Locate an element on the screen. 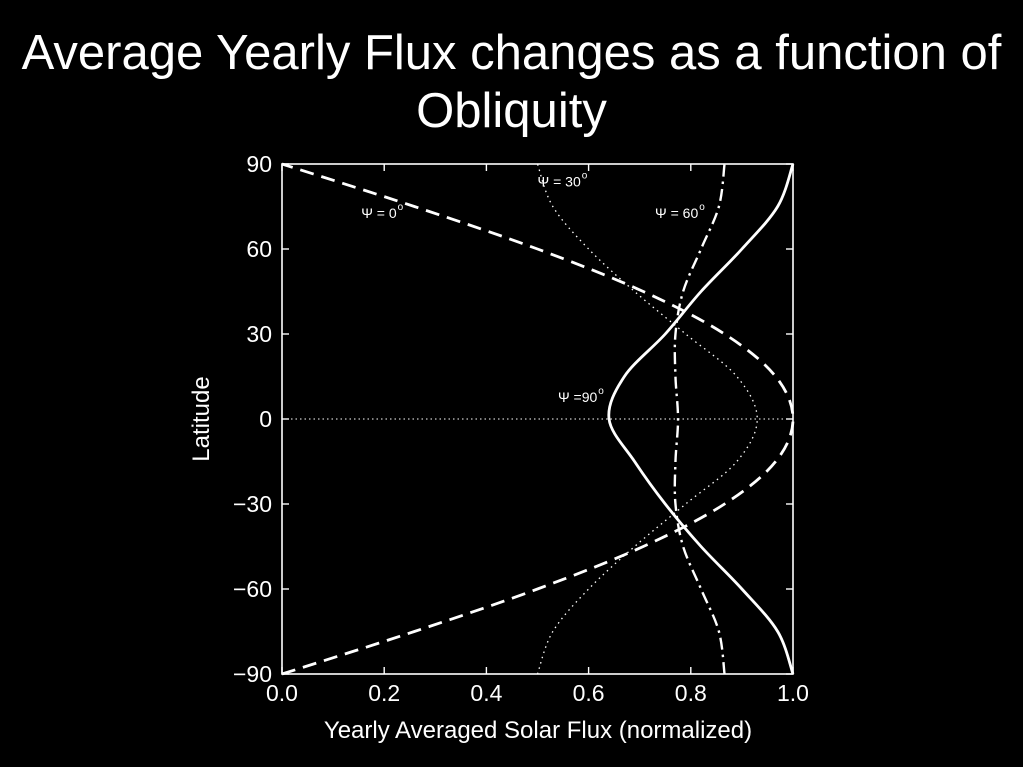  y-tick-label: 30 is located at coordinates (259, 334).